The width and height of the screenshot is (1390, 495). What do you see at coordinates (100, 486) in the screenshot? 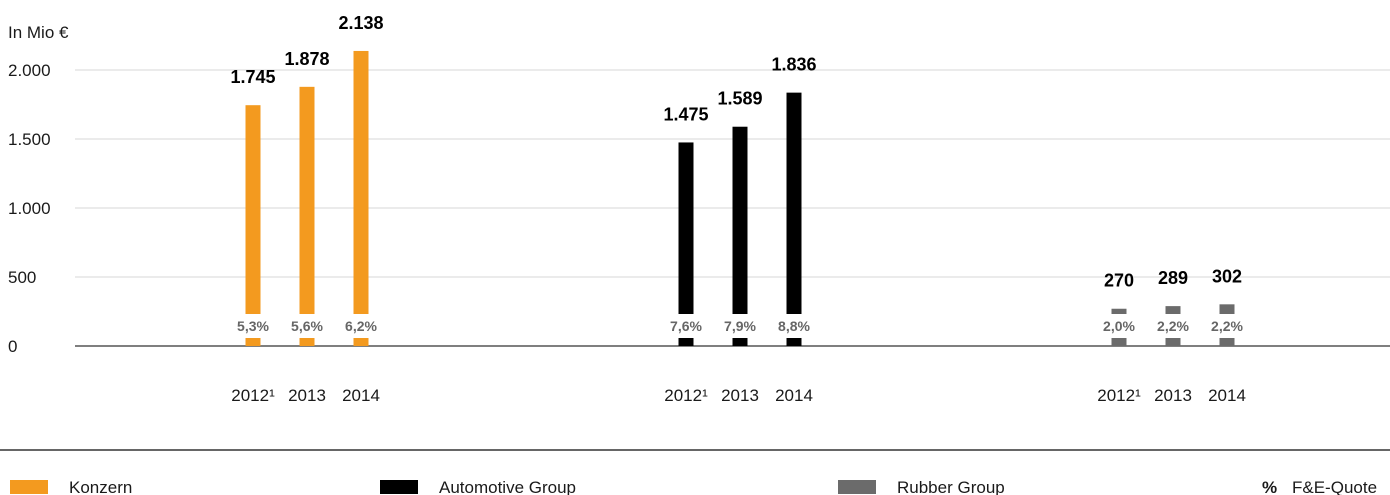
I see `legend-label: Konzern` at bounding box center [100, 486].